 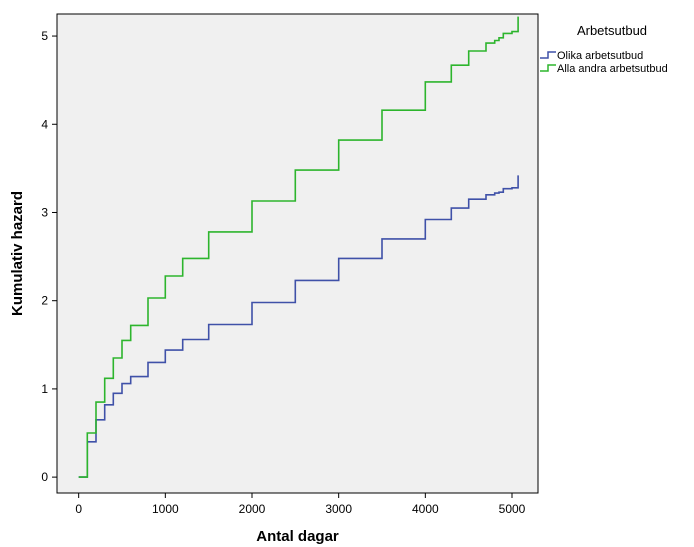 What do you see at coordinates (17, 253) in the screenshot?
I see `y-axis-title: Kumulativ hazard` at bounding box center [17, 253].